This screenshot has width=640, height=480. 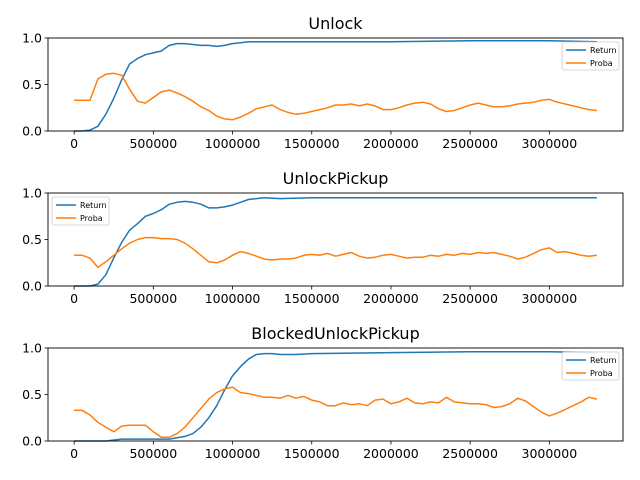 What do you see at coordinates (335, 333) in the screenshot?
I see `chart-title: BlockedUnlockPickup` at bounding box center [335, 333].